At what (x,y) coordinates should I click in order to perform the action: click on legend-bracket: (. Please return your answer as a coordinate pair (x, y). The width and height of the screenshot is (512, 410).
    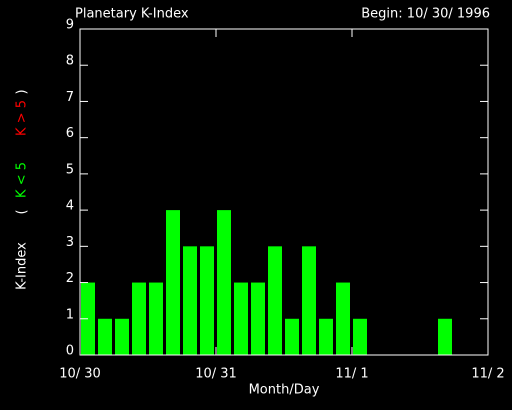
    Looking at the image, I should click on (22, 211).